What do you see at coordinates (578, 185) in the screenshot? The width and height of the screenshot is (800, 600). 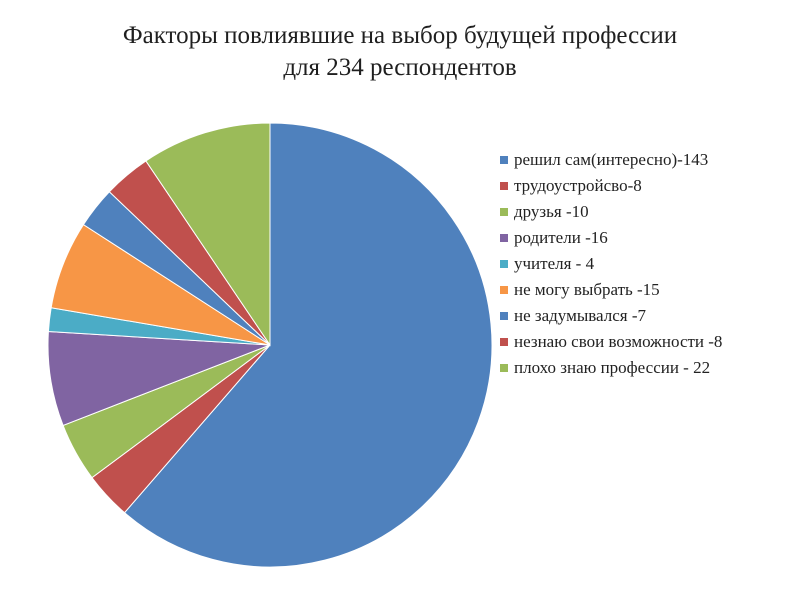 I see `legend-label: трудоустройсво-8` at bounding box center [578, 185].